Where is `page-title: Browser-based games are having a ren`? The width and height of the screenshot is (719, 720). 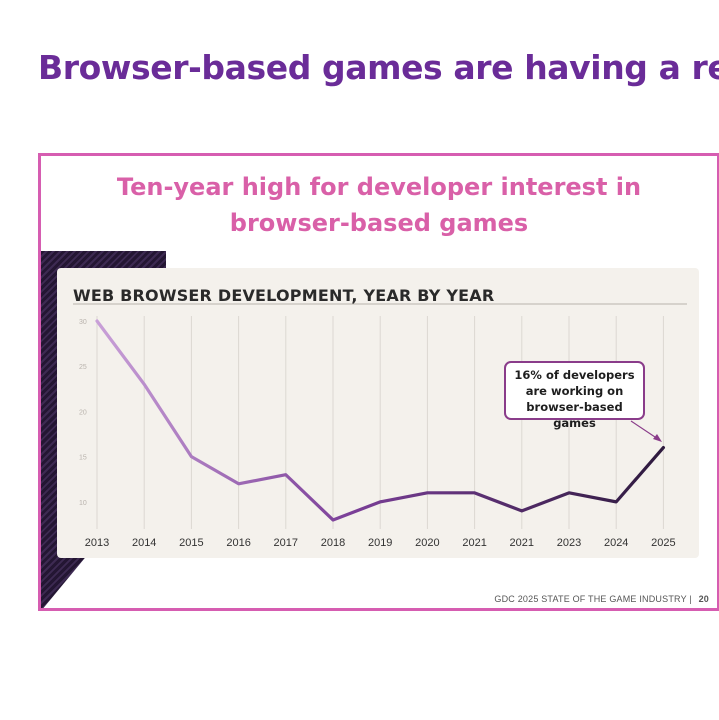 page-title: Browser-based games are having a ren is located at coordinates (378, 67).